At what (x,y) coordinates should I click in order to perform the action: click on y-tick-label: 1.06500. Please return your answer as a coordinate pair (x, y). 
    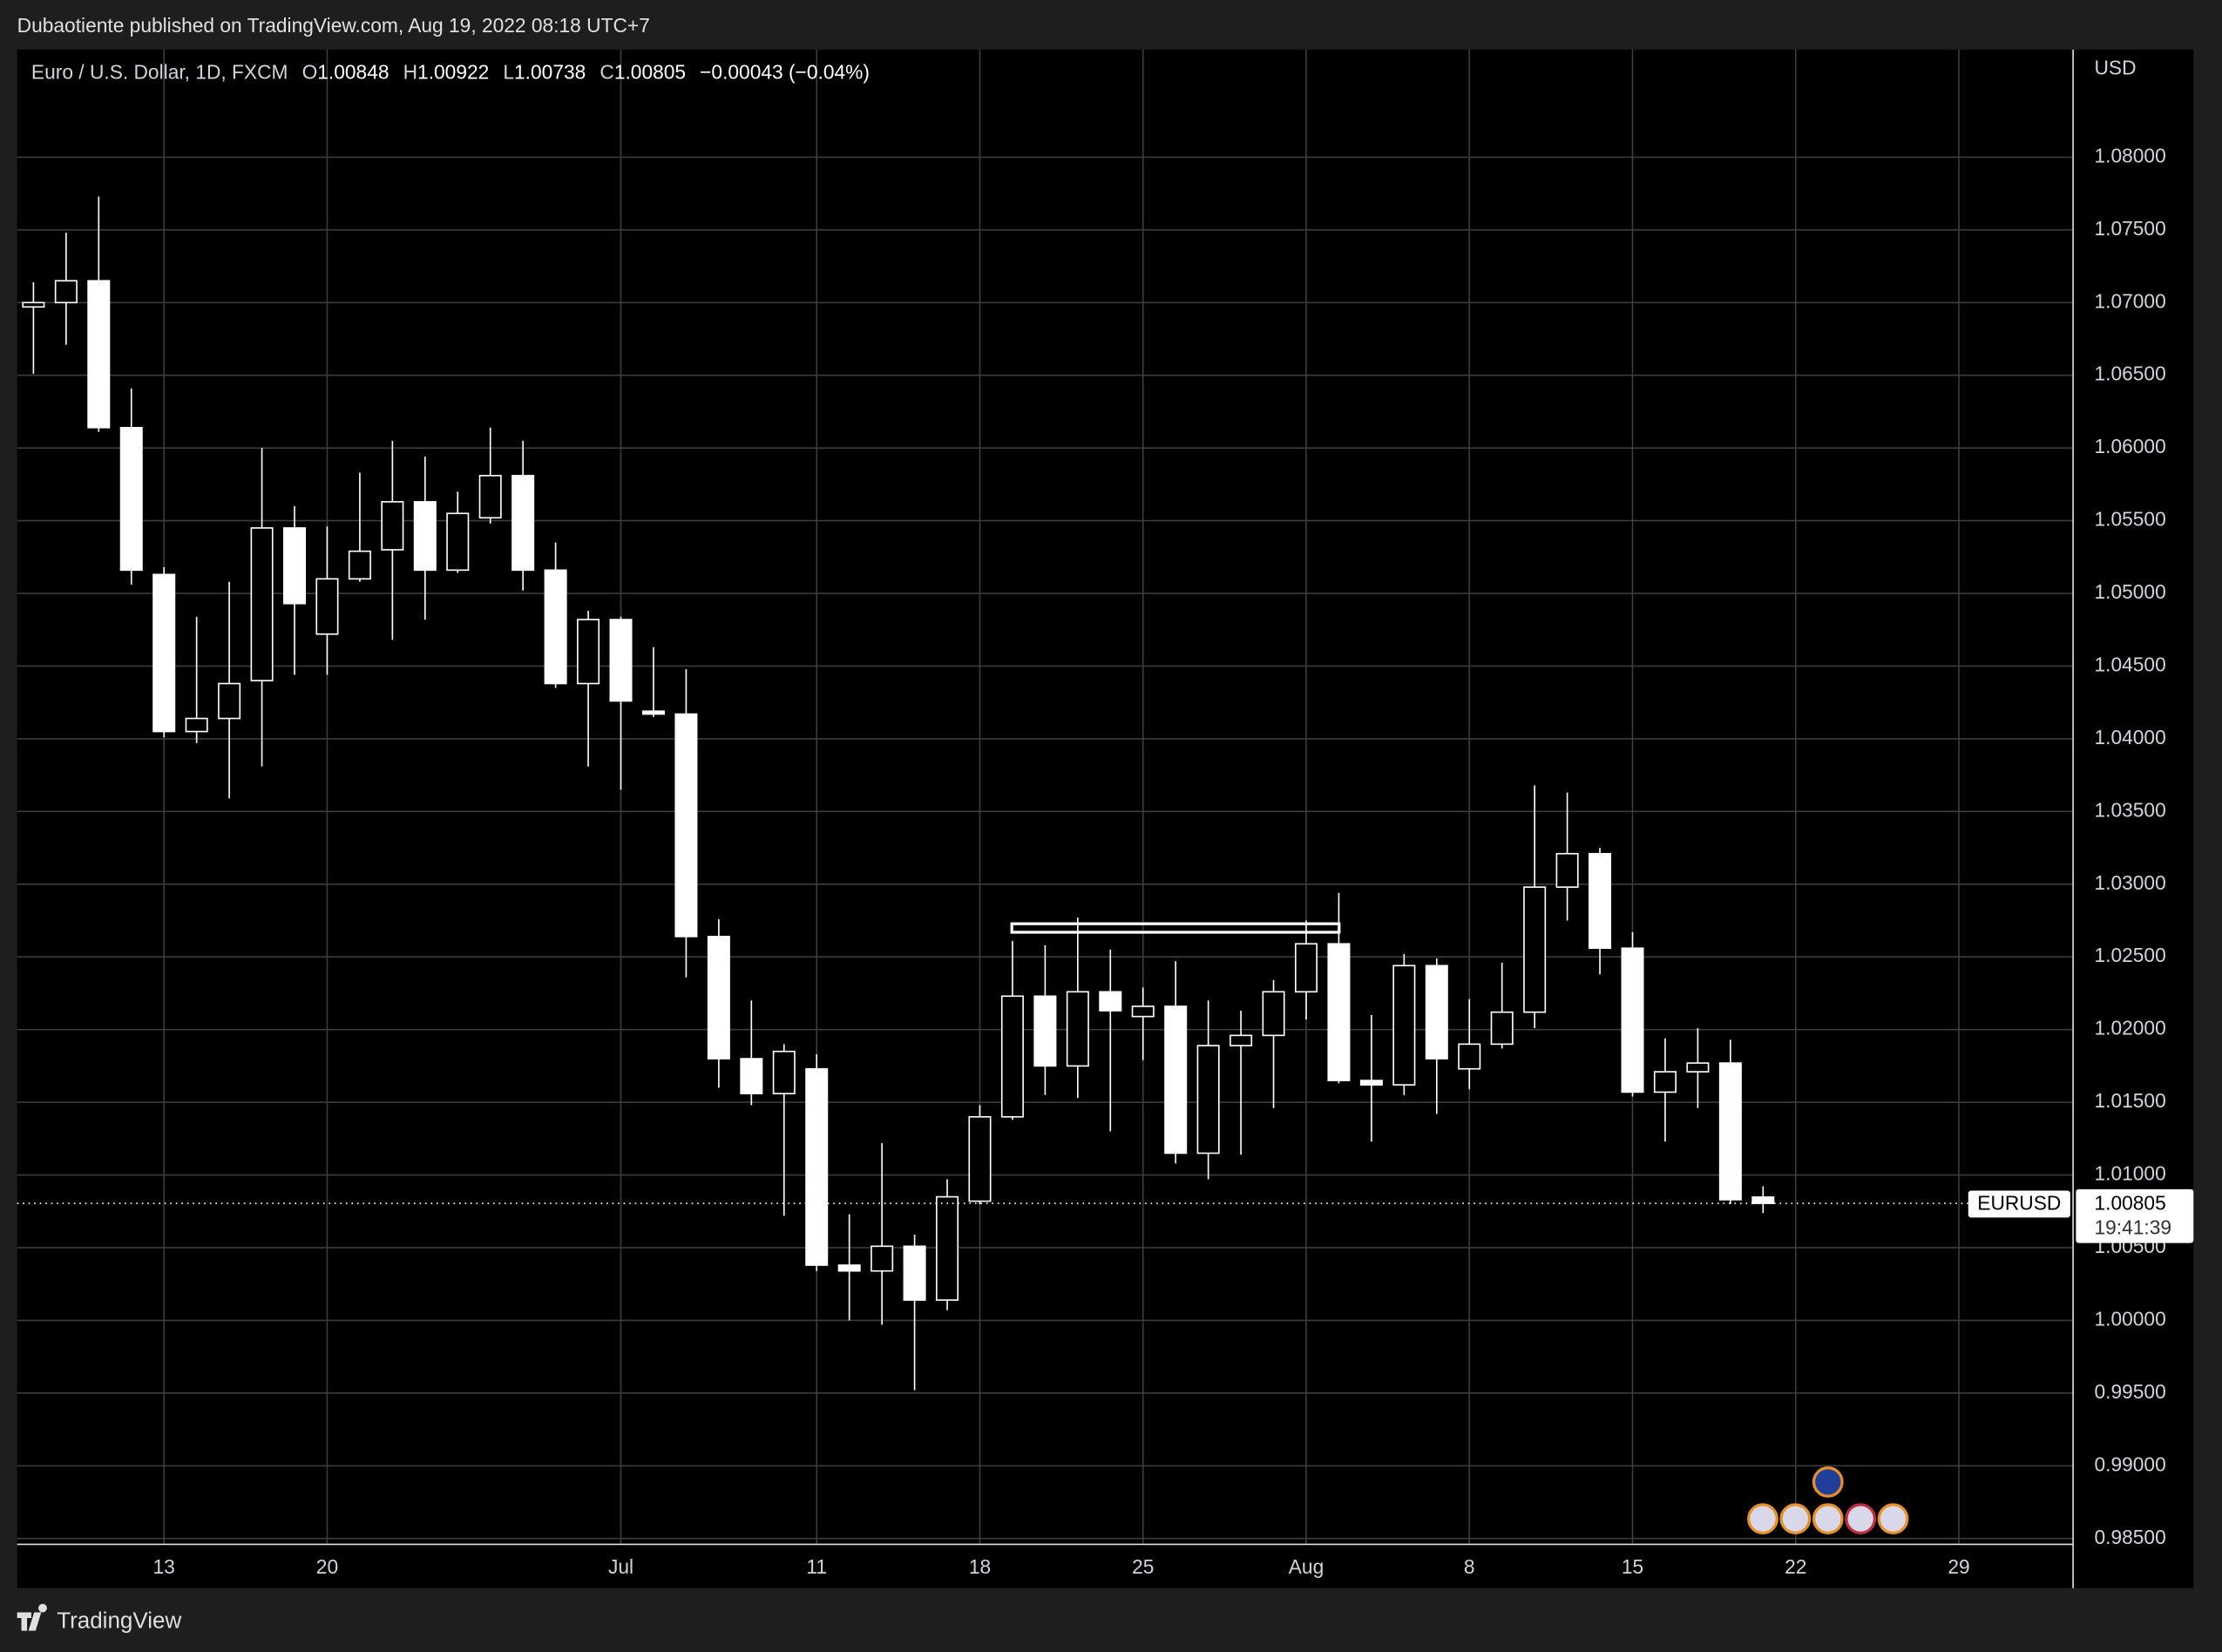
    Looking at the image, I should click on (2129, 373).